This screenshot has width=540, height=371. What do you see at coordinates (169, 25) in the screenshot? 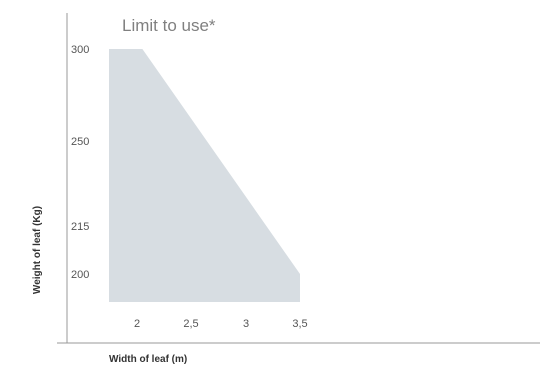
I see `chart-title: Limit to use*` at bounding box center [169, 25].